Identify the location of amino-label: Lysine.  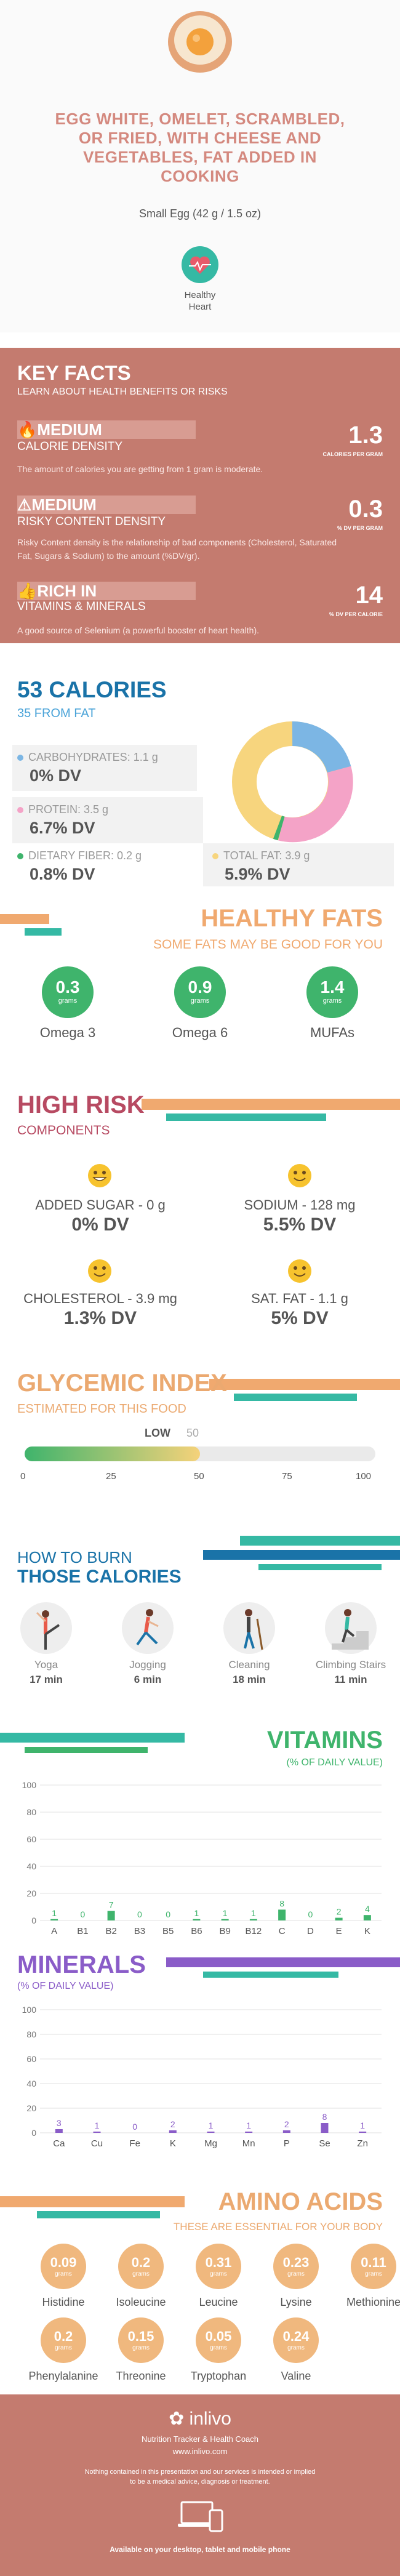
(296, 2302).